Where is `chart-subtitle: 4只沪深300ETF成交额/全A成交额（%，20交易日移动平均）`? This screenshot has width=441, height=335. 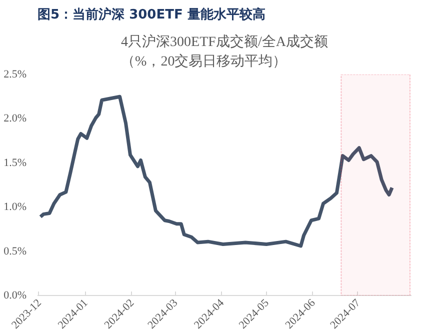
chart-subtitle: 4只沪深300ETF成交额/全A成交额（%，20交易日移动平均） is located at coordinates (224, 52).